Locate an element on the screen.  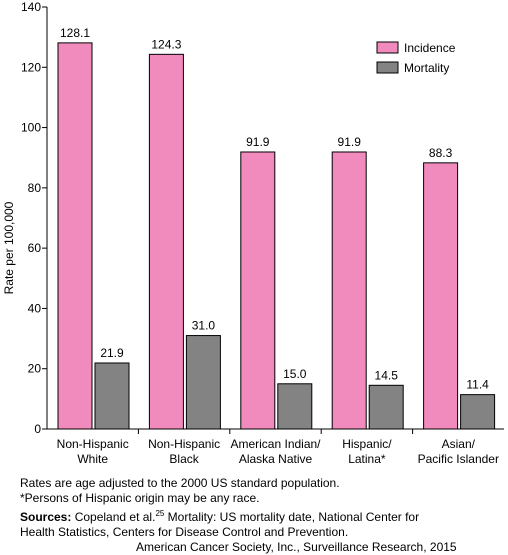
y-axis-label: Rate per 100,000 is located at coordinates (9, 247).